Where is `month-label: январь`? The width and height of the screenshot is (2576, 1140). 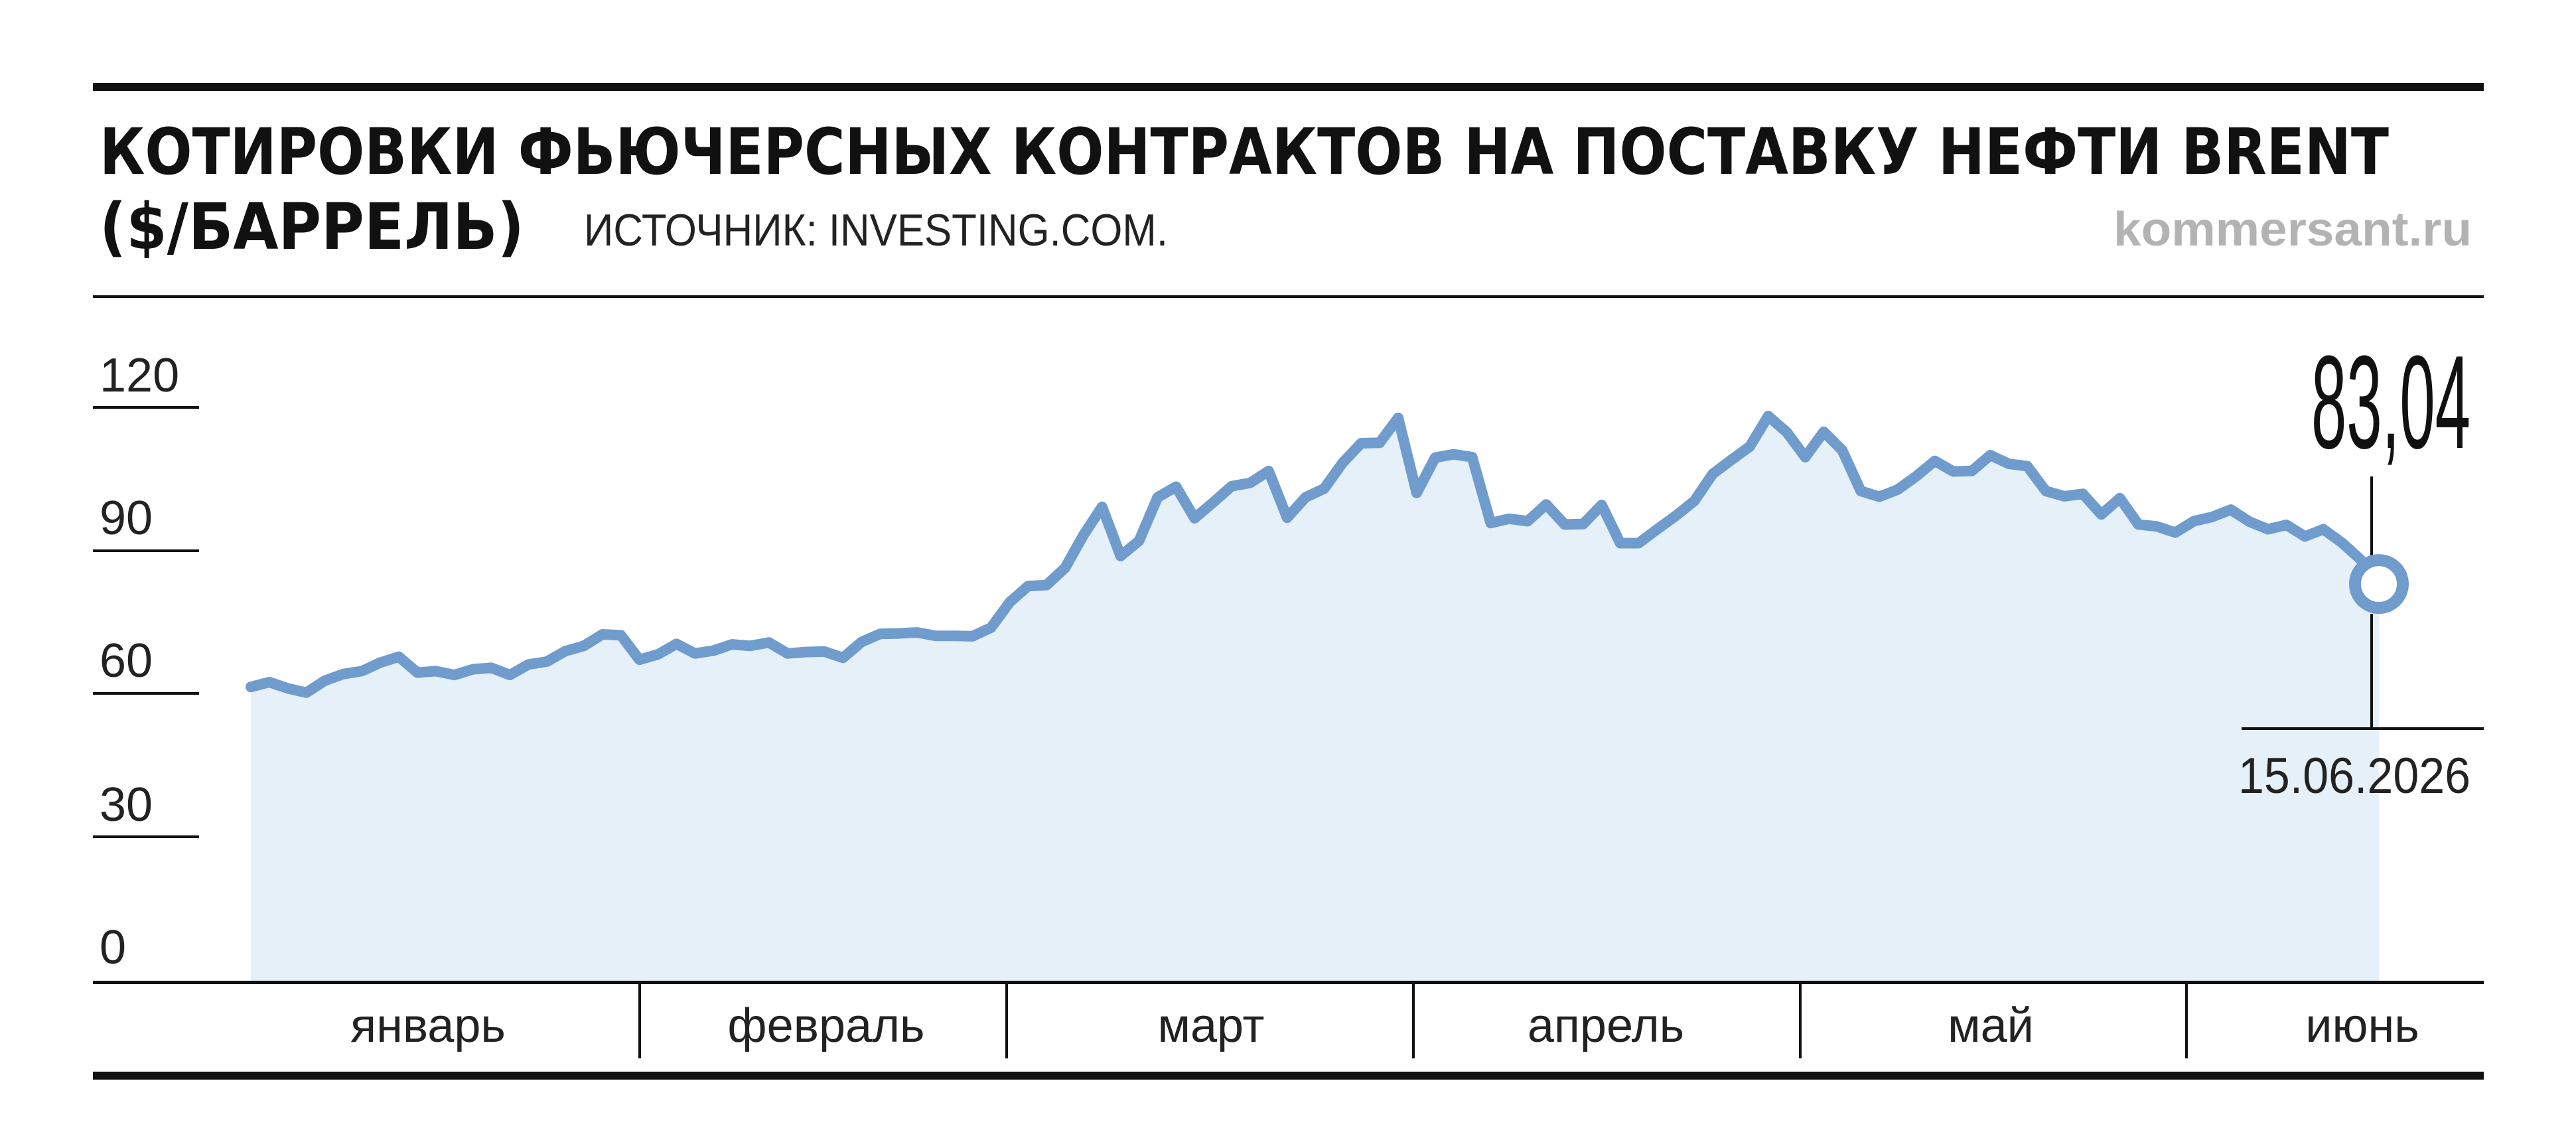
month-label: январь is located at coordinates (428, 1025).